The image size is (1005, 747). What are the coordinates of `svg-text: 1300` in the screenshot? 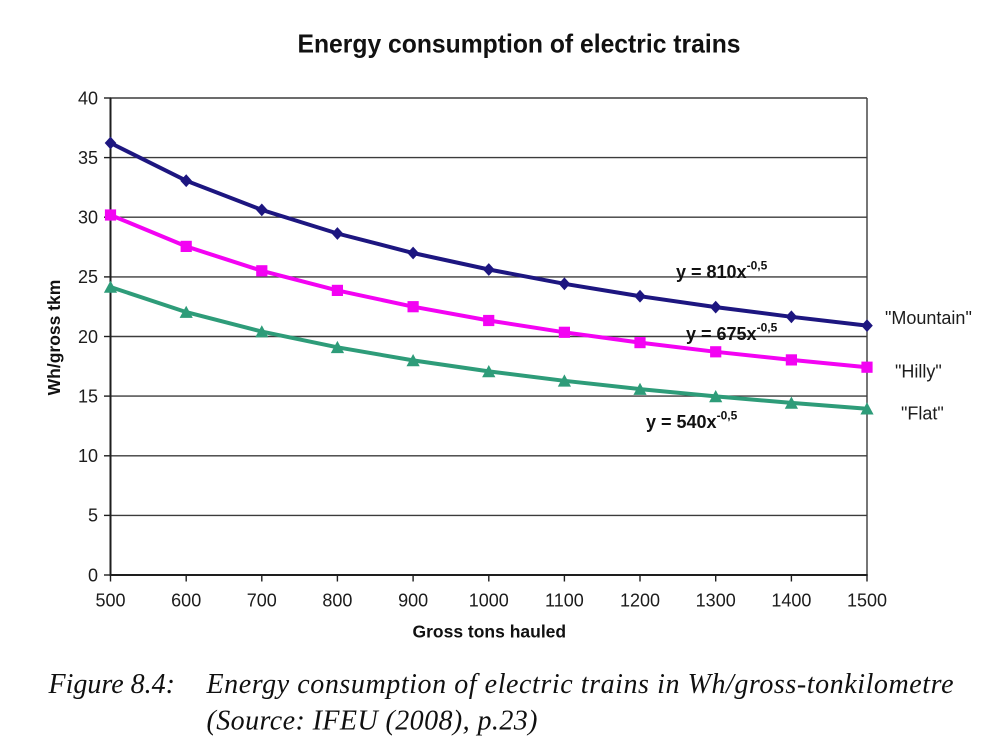 It's located at (716, 601).